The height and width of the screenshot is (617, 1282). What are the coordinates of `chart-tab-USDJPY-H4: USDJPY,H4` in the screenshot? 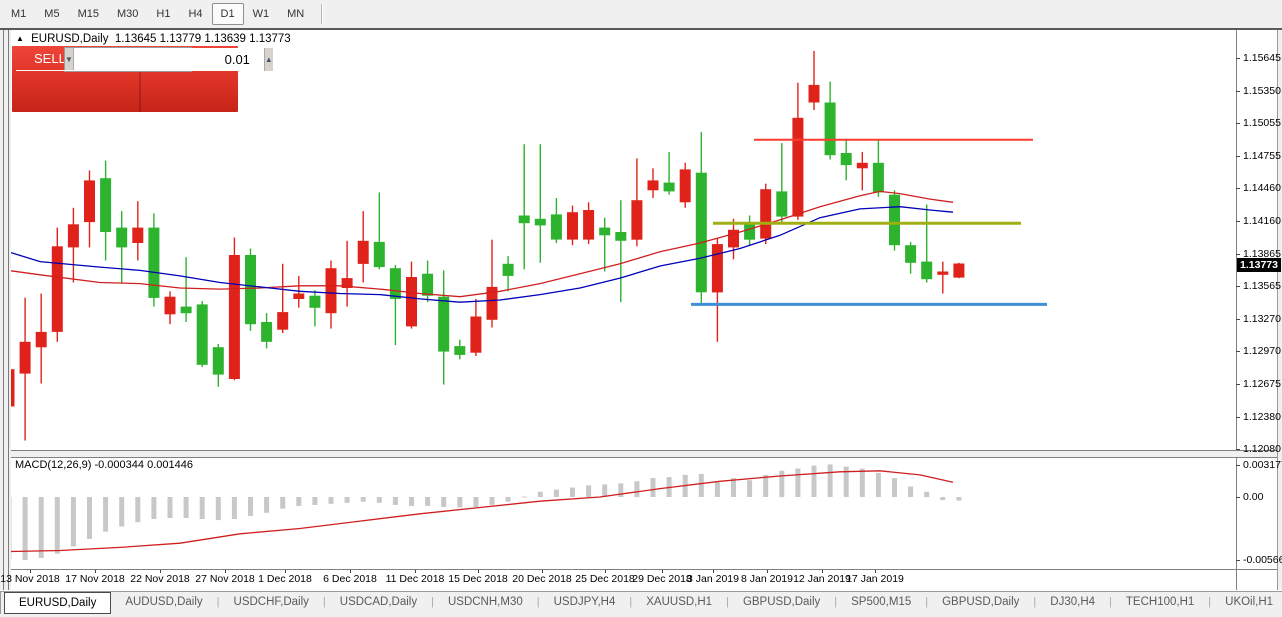 It's located at (584, 602).